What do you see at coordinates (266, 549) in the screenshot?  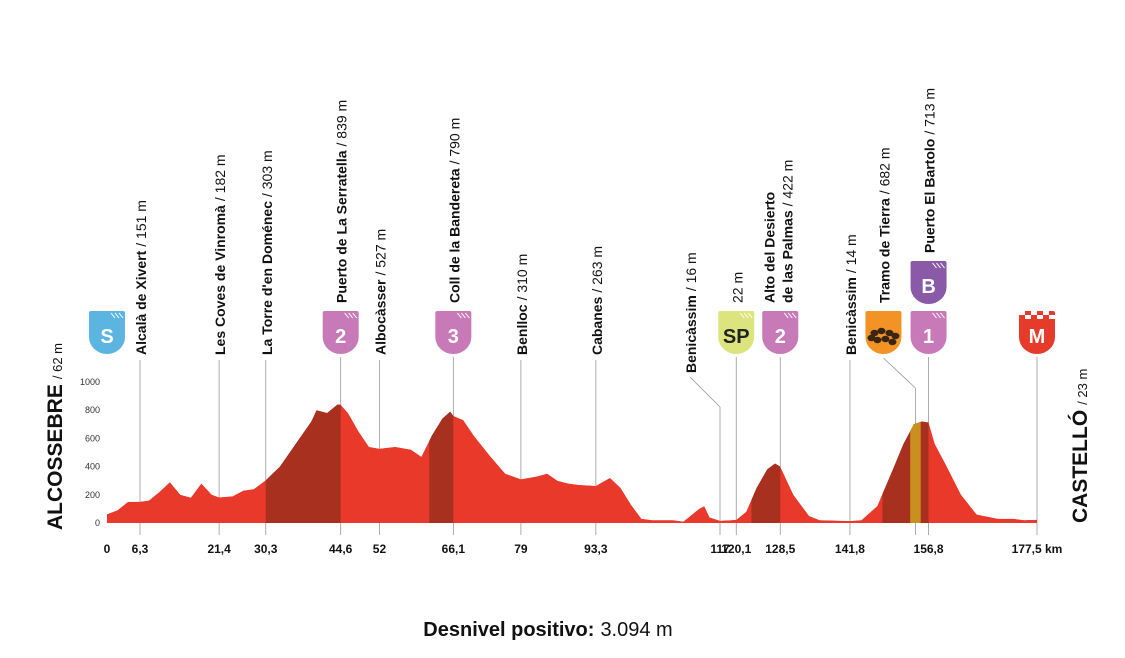 I see `x-tick-label: 30,3` at bounding box center [266, 549].